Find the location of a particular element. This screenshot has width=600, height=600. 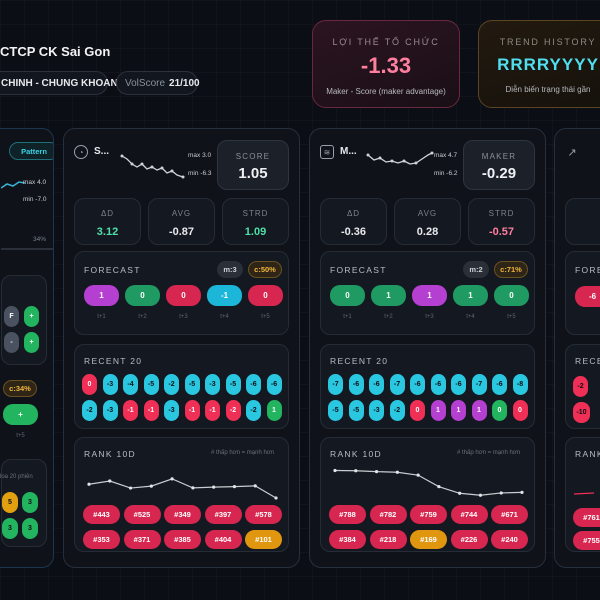

rank-chip: #371 is located at coordinates (142, 539).